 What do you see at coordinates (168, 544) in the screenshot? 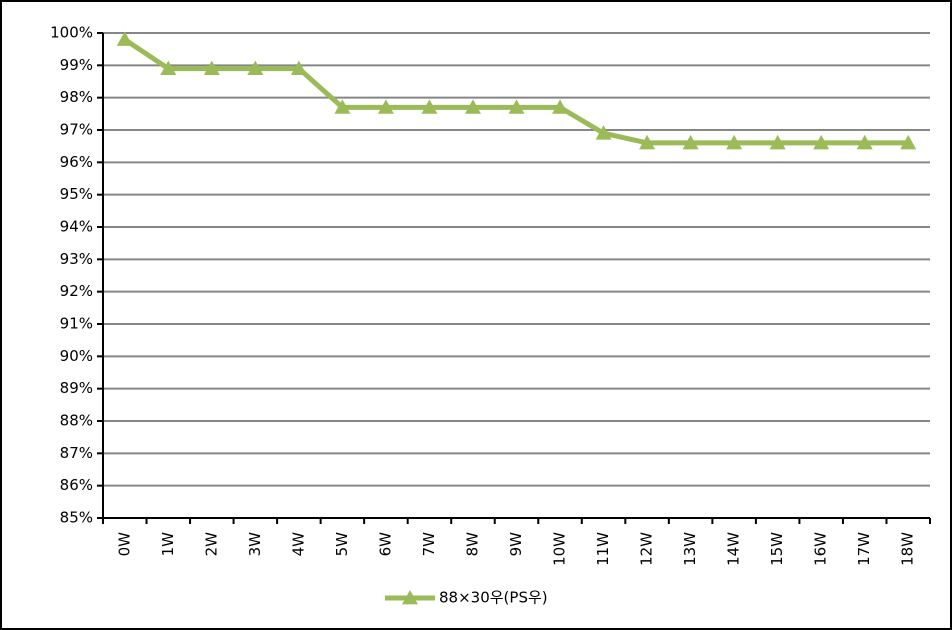
I see `x-tick-label: 1W` at bounding box center [168, 544].